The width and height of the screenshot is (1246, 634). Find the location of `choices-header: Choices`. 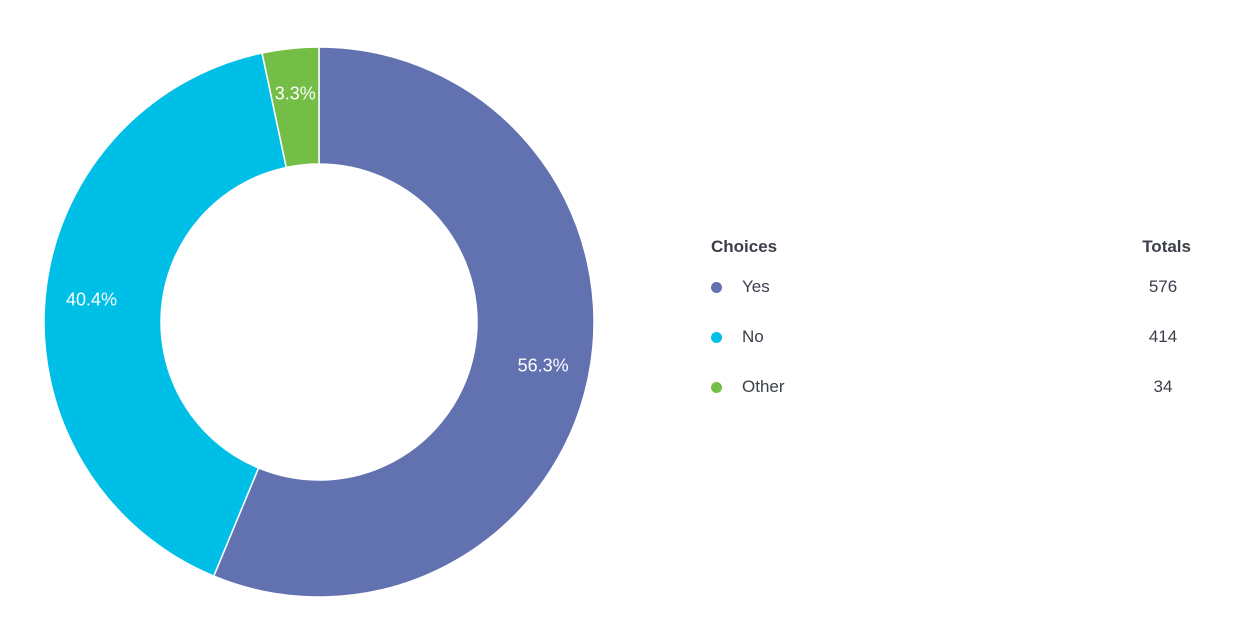

choices-header: Choices is located at coordinates (744, 246).